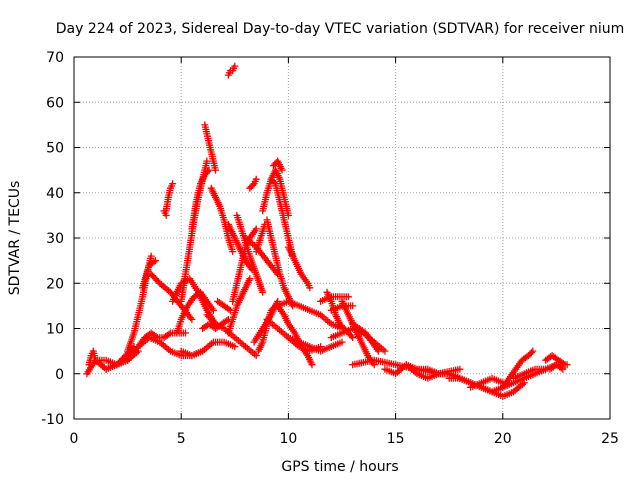 The height and width of the screenshot is (480, 640). What do you see at coordinates (181, 439) in the screenshot?
I see `x-tick-label: 5` at bounding box center [181, 439].